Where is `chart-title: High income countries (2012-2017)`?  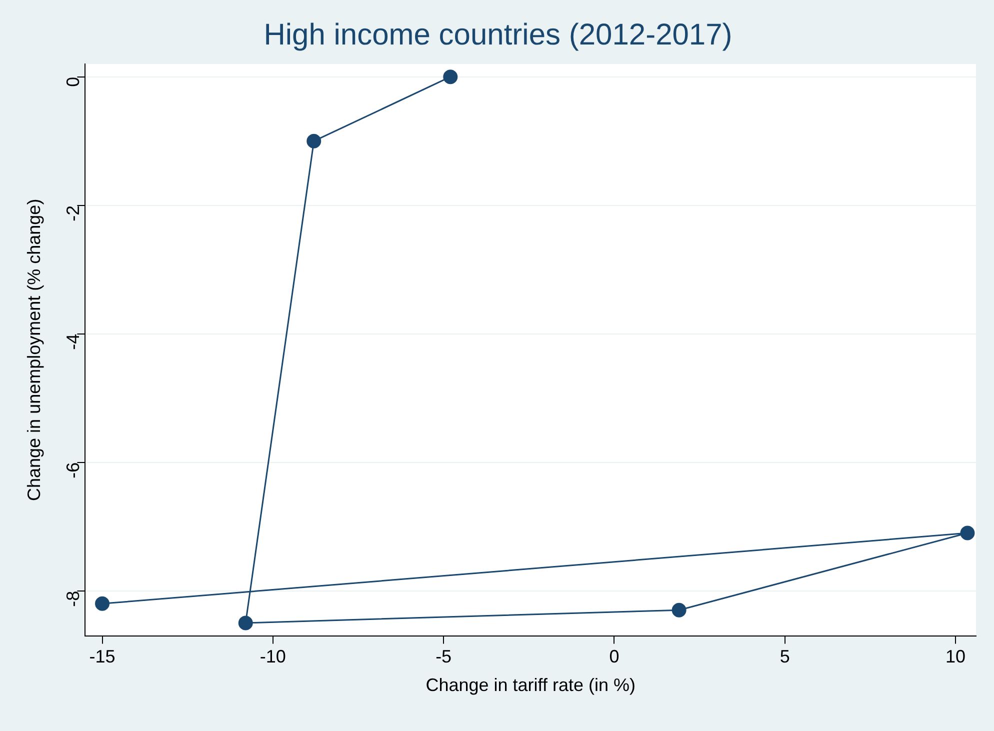 chart-title: High income countries (2012-2017) is located at coordinates (498, 35).